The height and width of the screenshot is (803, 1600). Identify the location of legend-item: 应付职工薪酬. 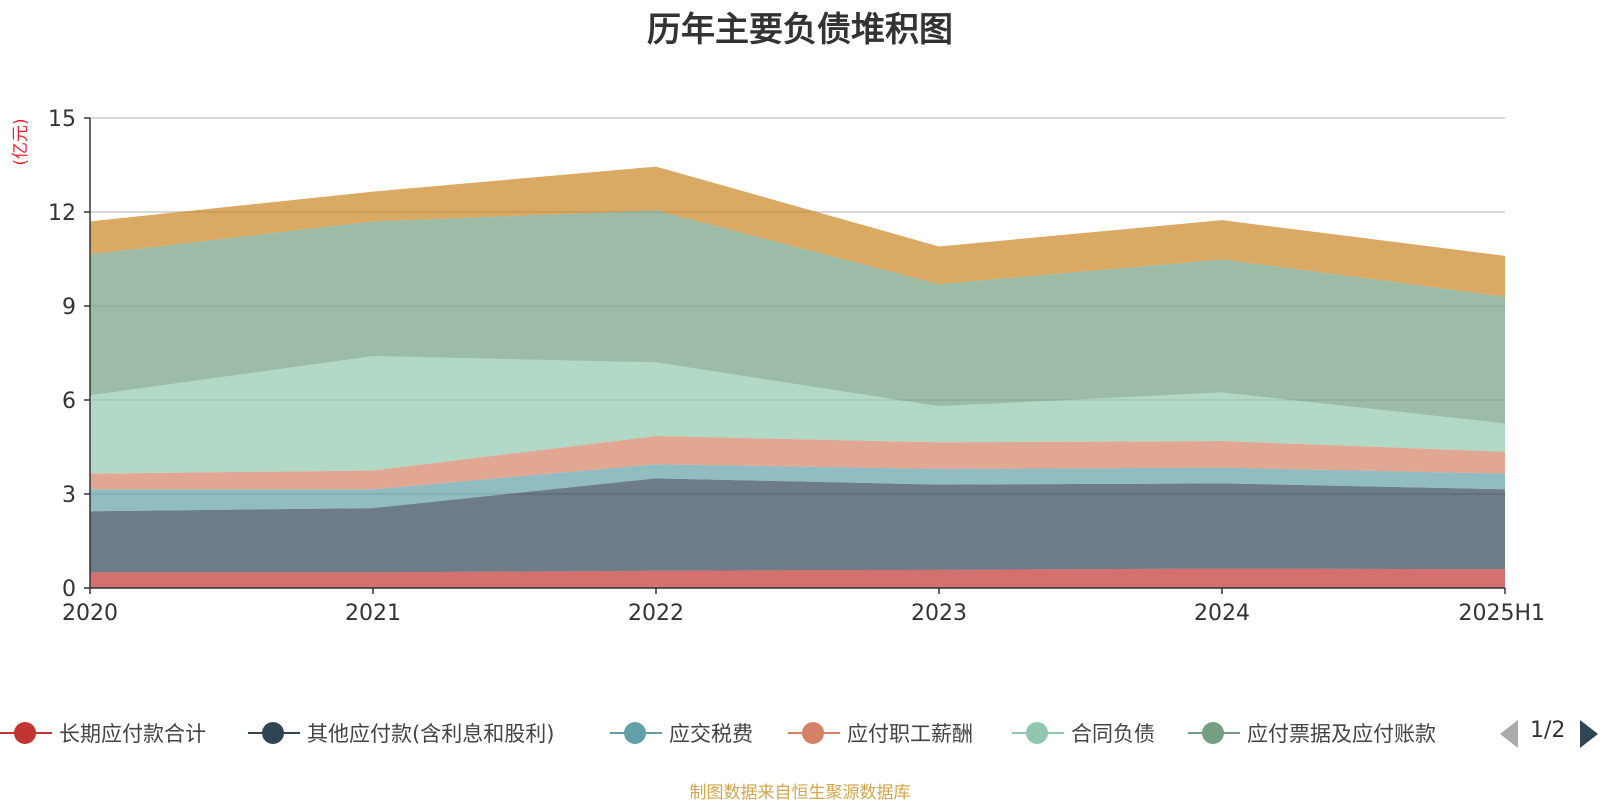
(880, 733).